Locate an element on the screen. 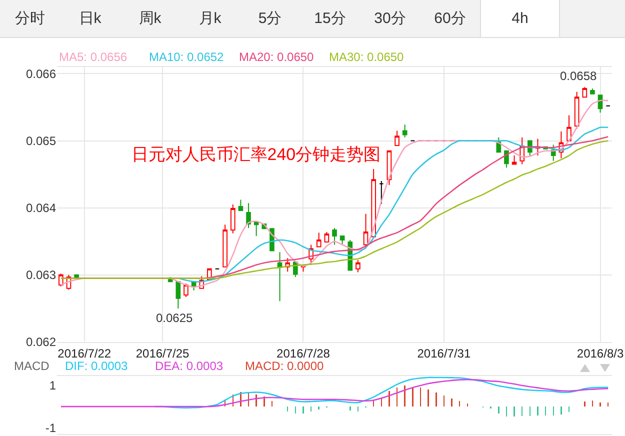 Image resolution: width=625 pixels, height=436 pixels. x-tick-label: 2016/7/31 is located at coordinates (444, 353).